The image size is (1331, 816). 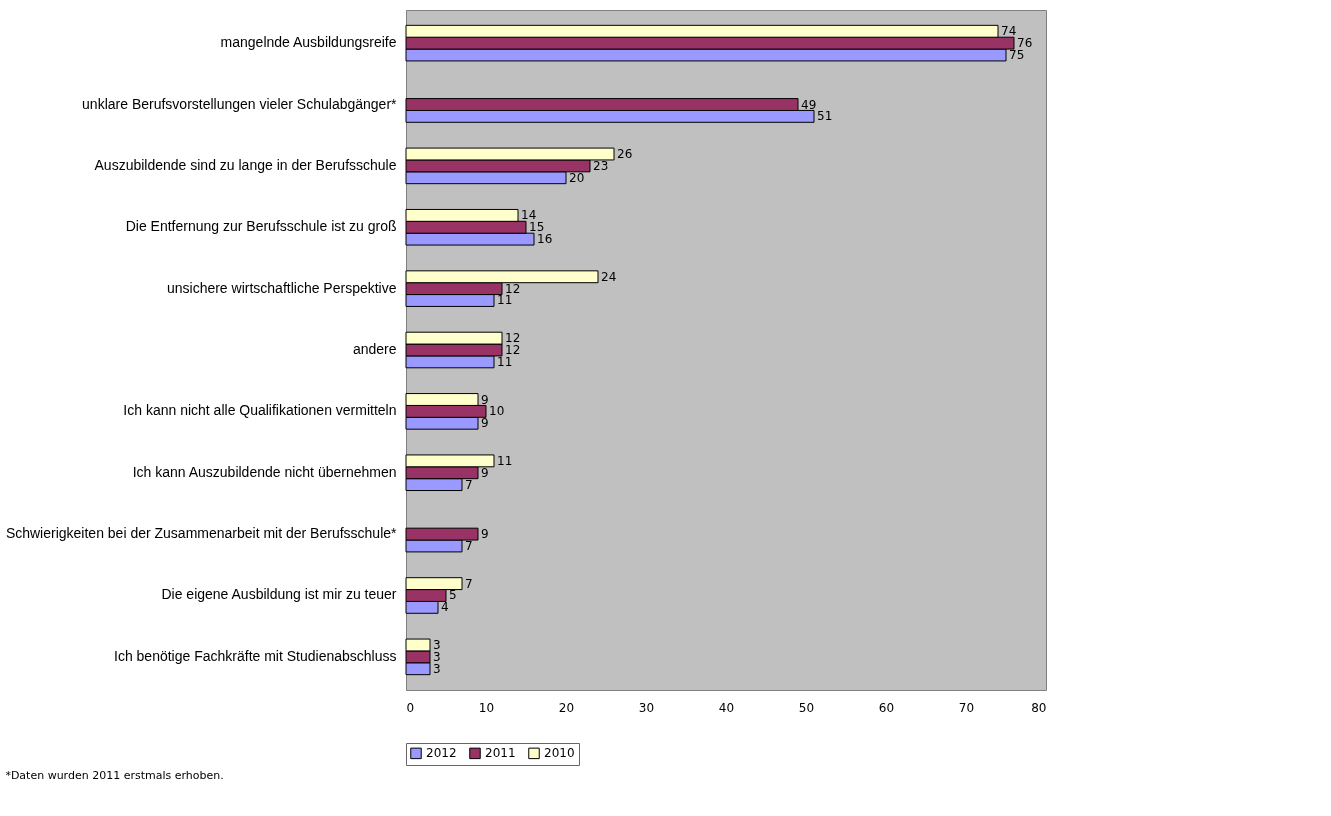 What do you see at coordinates (201, 533) in the screenshot?
I see `y-tick-label: Schwierigkeiten bei der Zusammenarbeit mit der Berufsschule*` at bounding box center [201, 533].